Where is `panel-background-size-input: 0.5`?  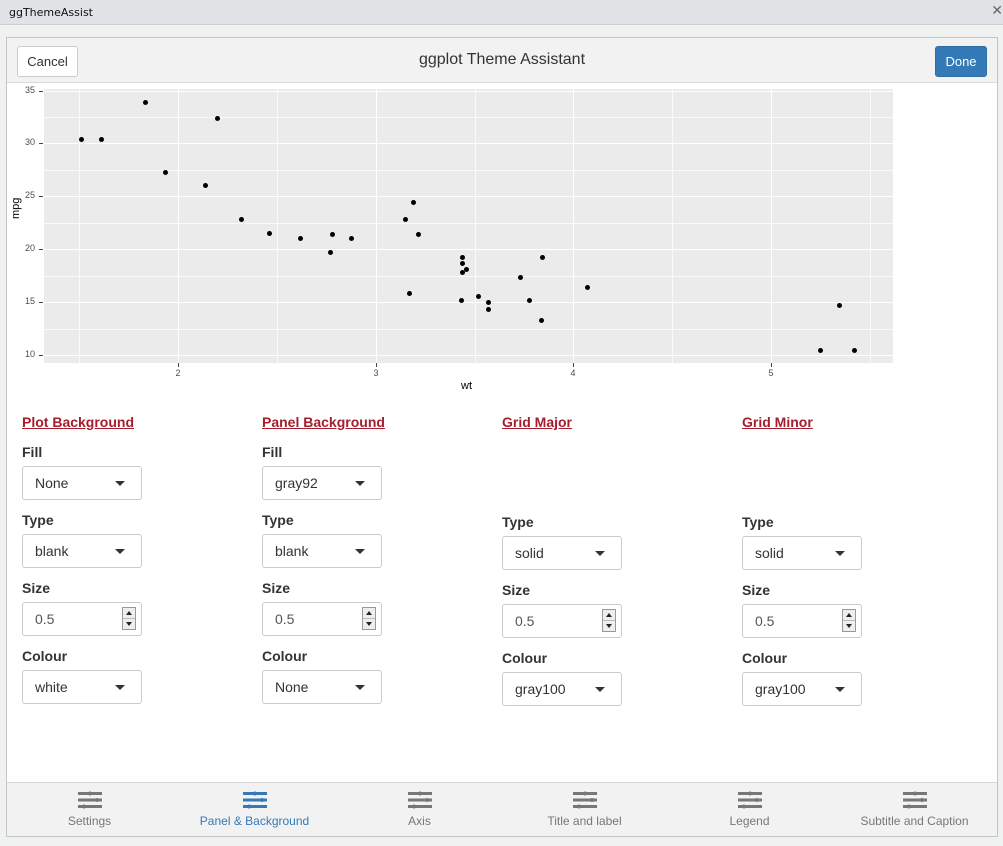
panel-background-size-input: 0.5 is located at coordinates (322, 619).